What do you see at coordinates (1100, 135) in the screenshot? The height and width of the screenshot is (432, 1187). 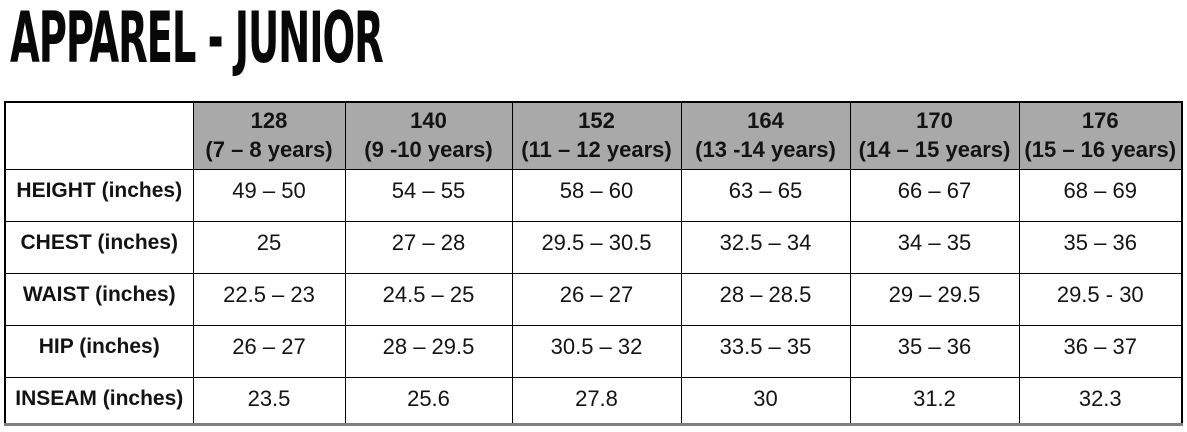 I see `size-column-header-176: 176 (15 – 16 years)` at bounding box center [1100, 135].